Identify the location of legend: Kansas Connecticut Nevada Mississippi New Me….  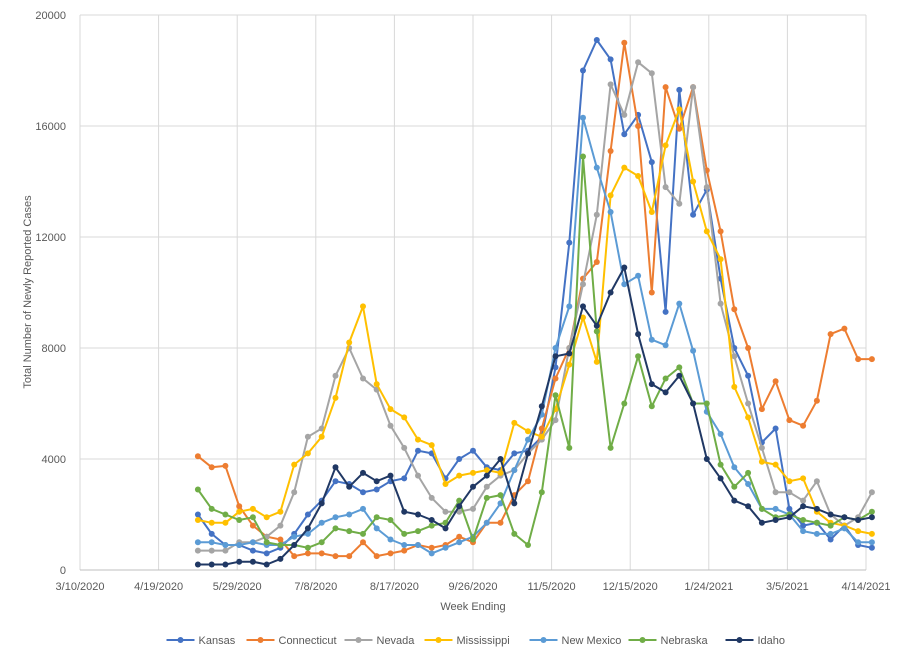
(475, 641).